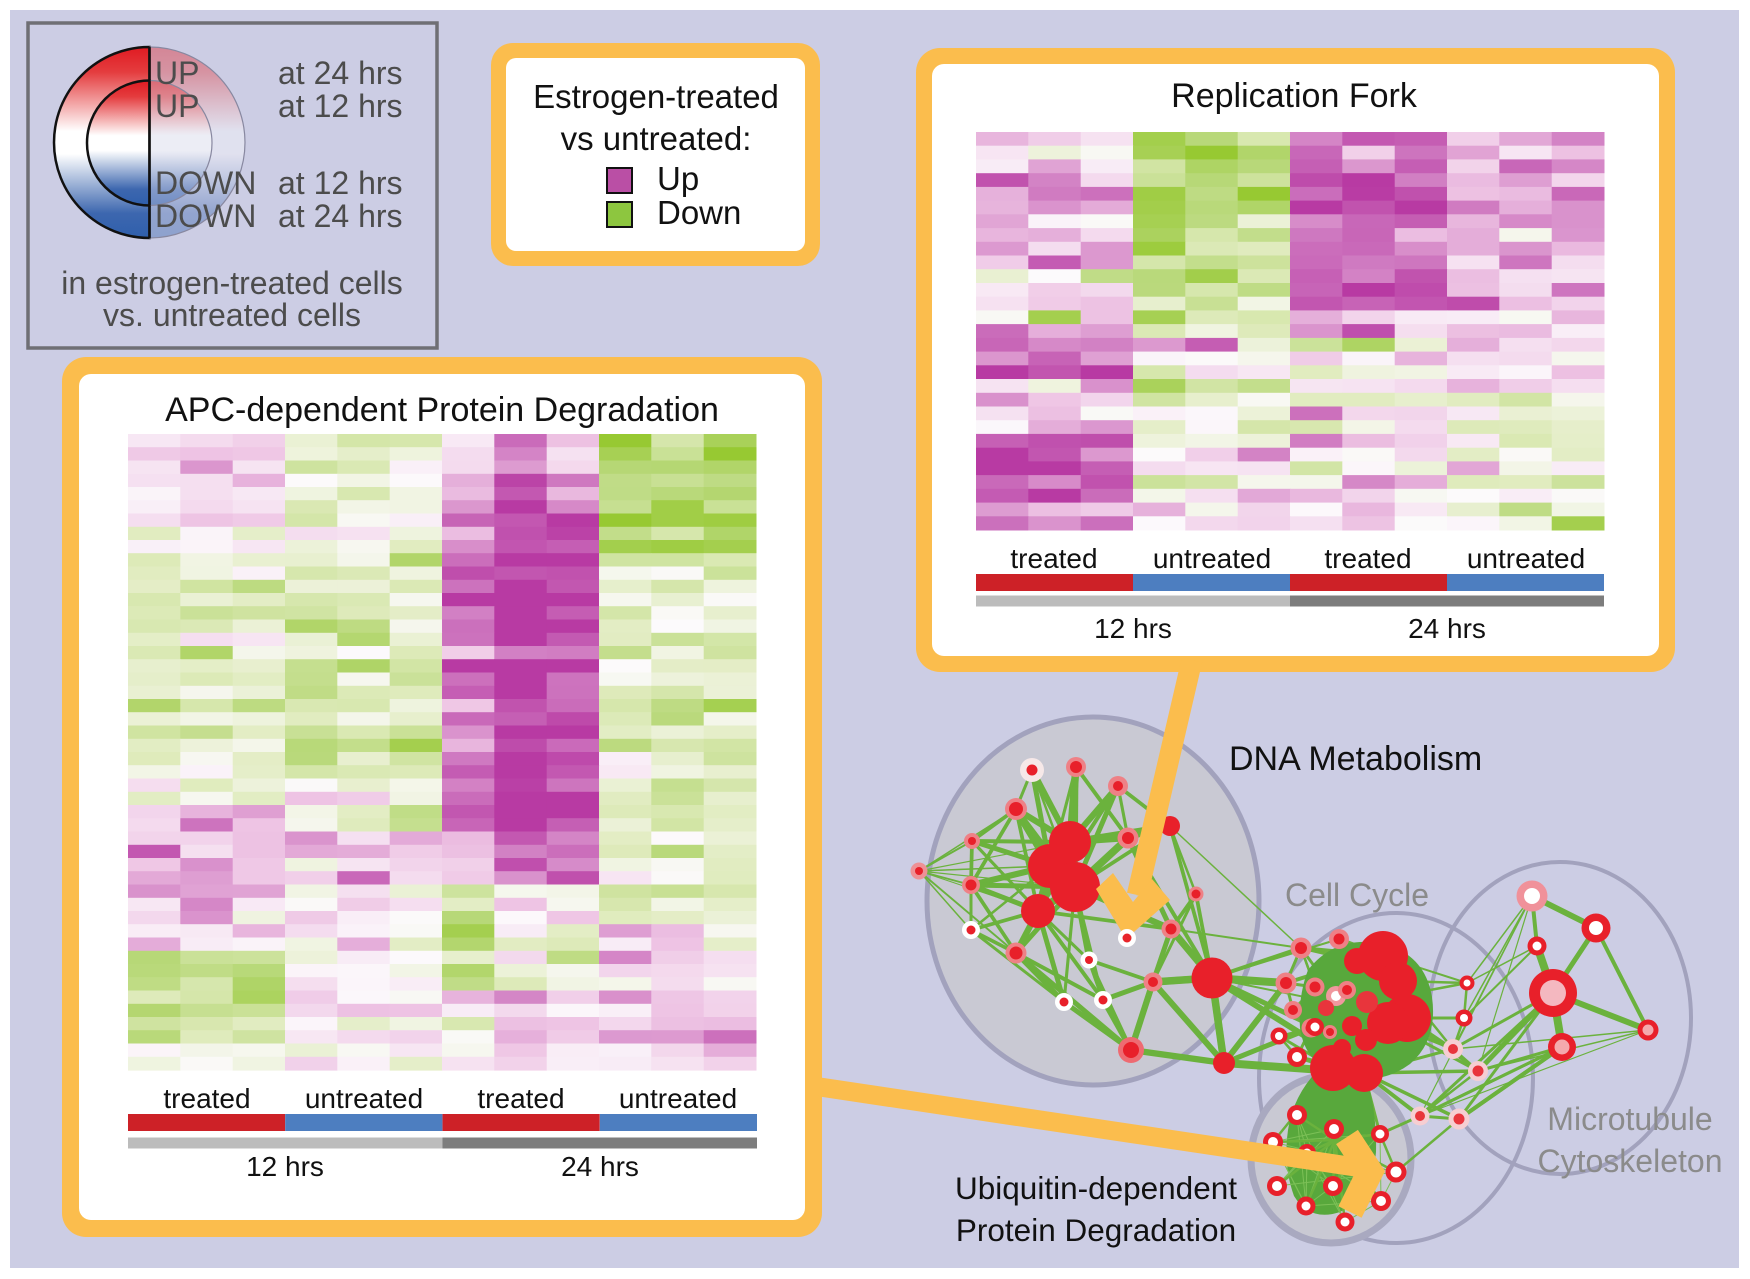 The width and height of the screenshot is (1750, 1279). What do you see at coordinates (232, 283) in the screenshot?
I see `svg-text: in estrogen-treated cells` at bounding box center [232, 283].